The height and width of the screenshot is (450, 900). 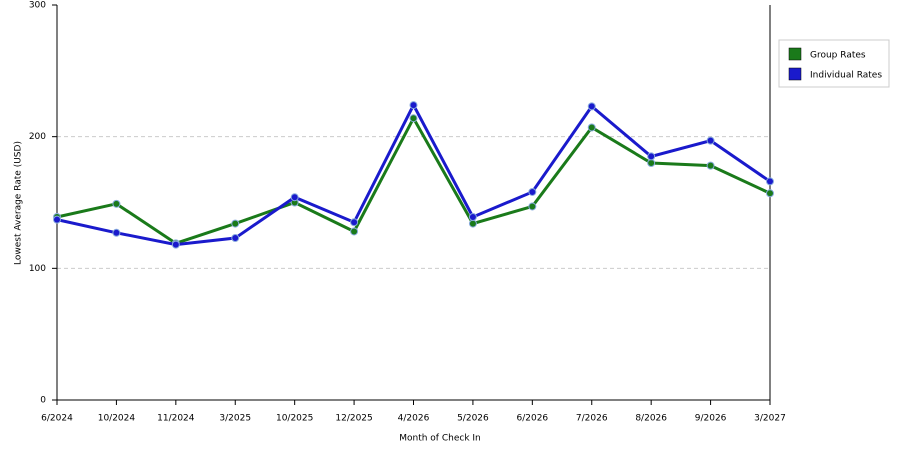 I want to click on x-tick-label: 8/2026, so click(x=651, y=419).